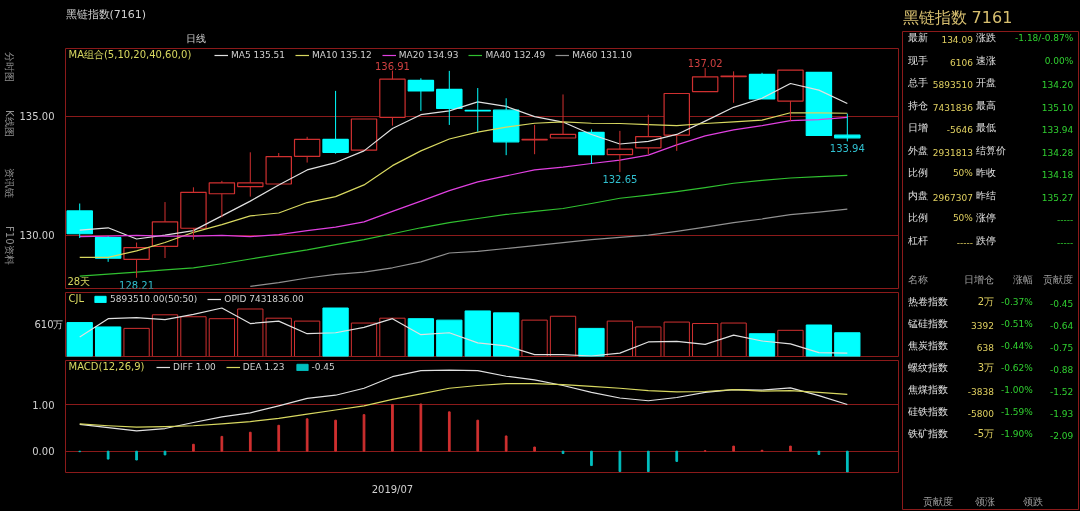  What do you see at coordinates (927, 323) in the screenshot?
I see `text: 锰硅指数` at bounding box center [927, 323].